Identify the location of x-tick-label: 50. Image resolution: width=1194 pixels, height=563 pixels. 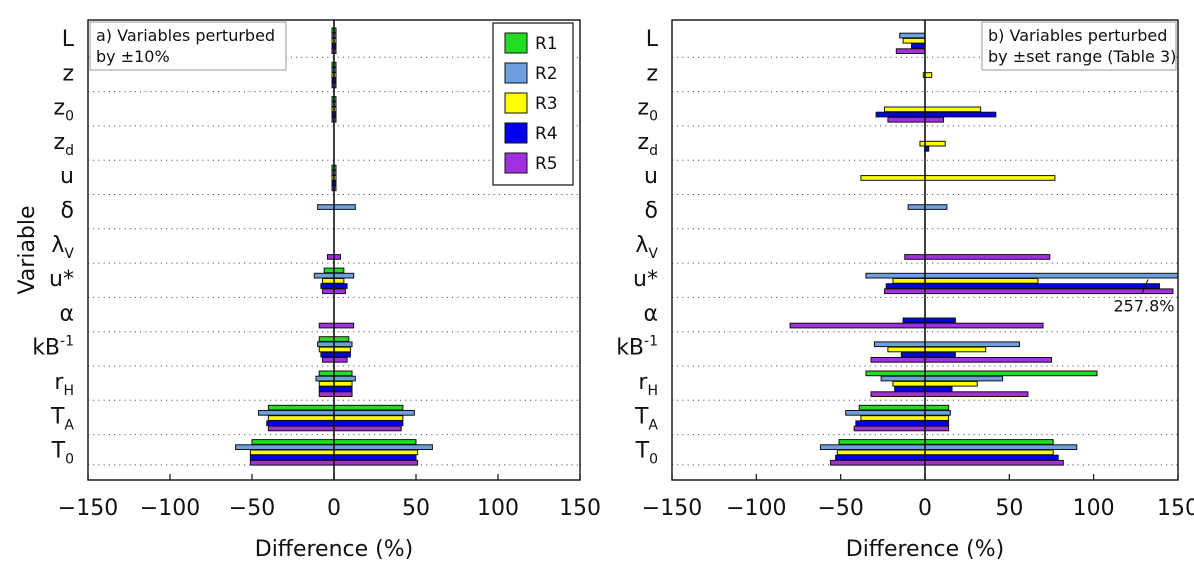
(1009, 508).